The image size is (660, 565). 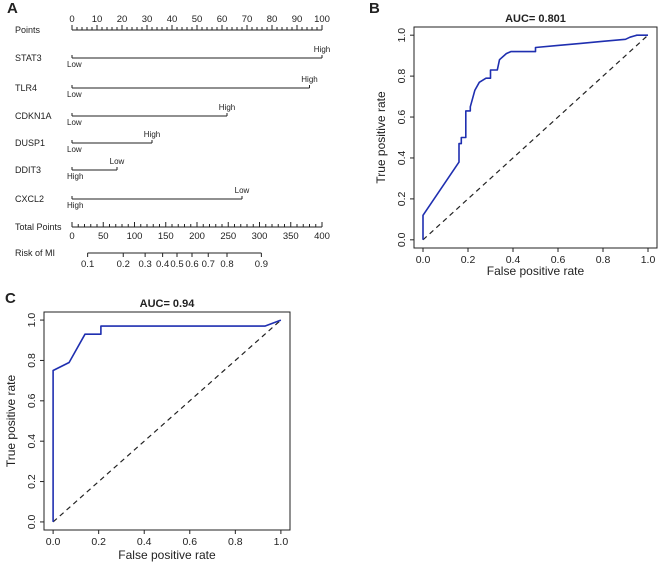 I want to click on total-points-tick-label: 50, so click(x=103, y=236).